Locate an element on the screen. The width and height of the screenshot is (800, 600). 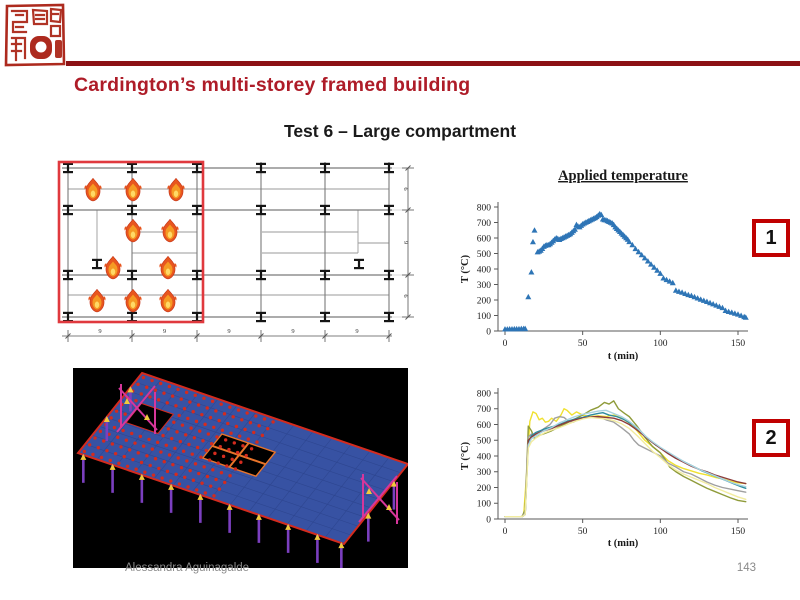
fire-zone-outline is located at coordinates (131, 242).